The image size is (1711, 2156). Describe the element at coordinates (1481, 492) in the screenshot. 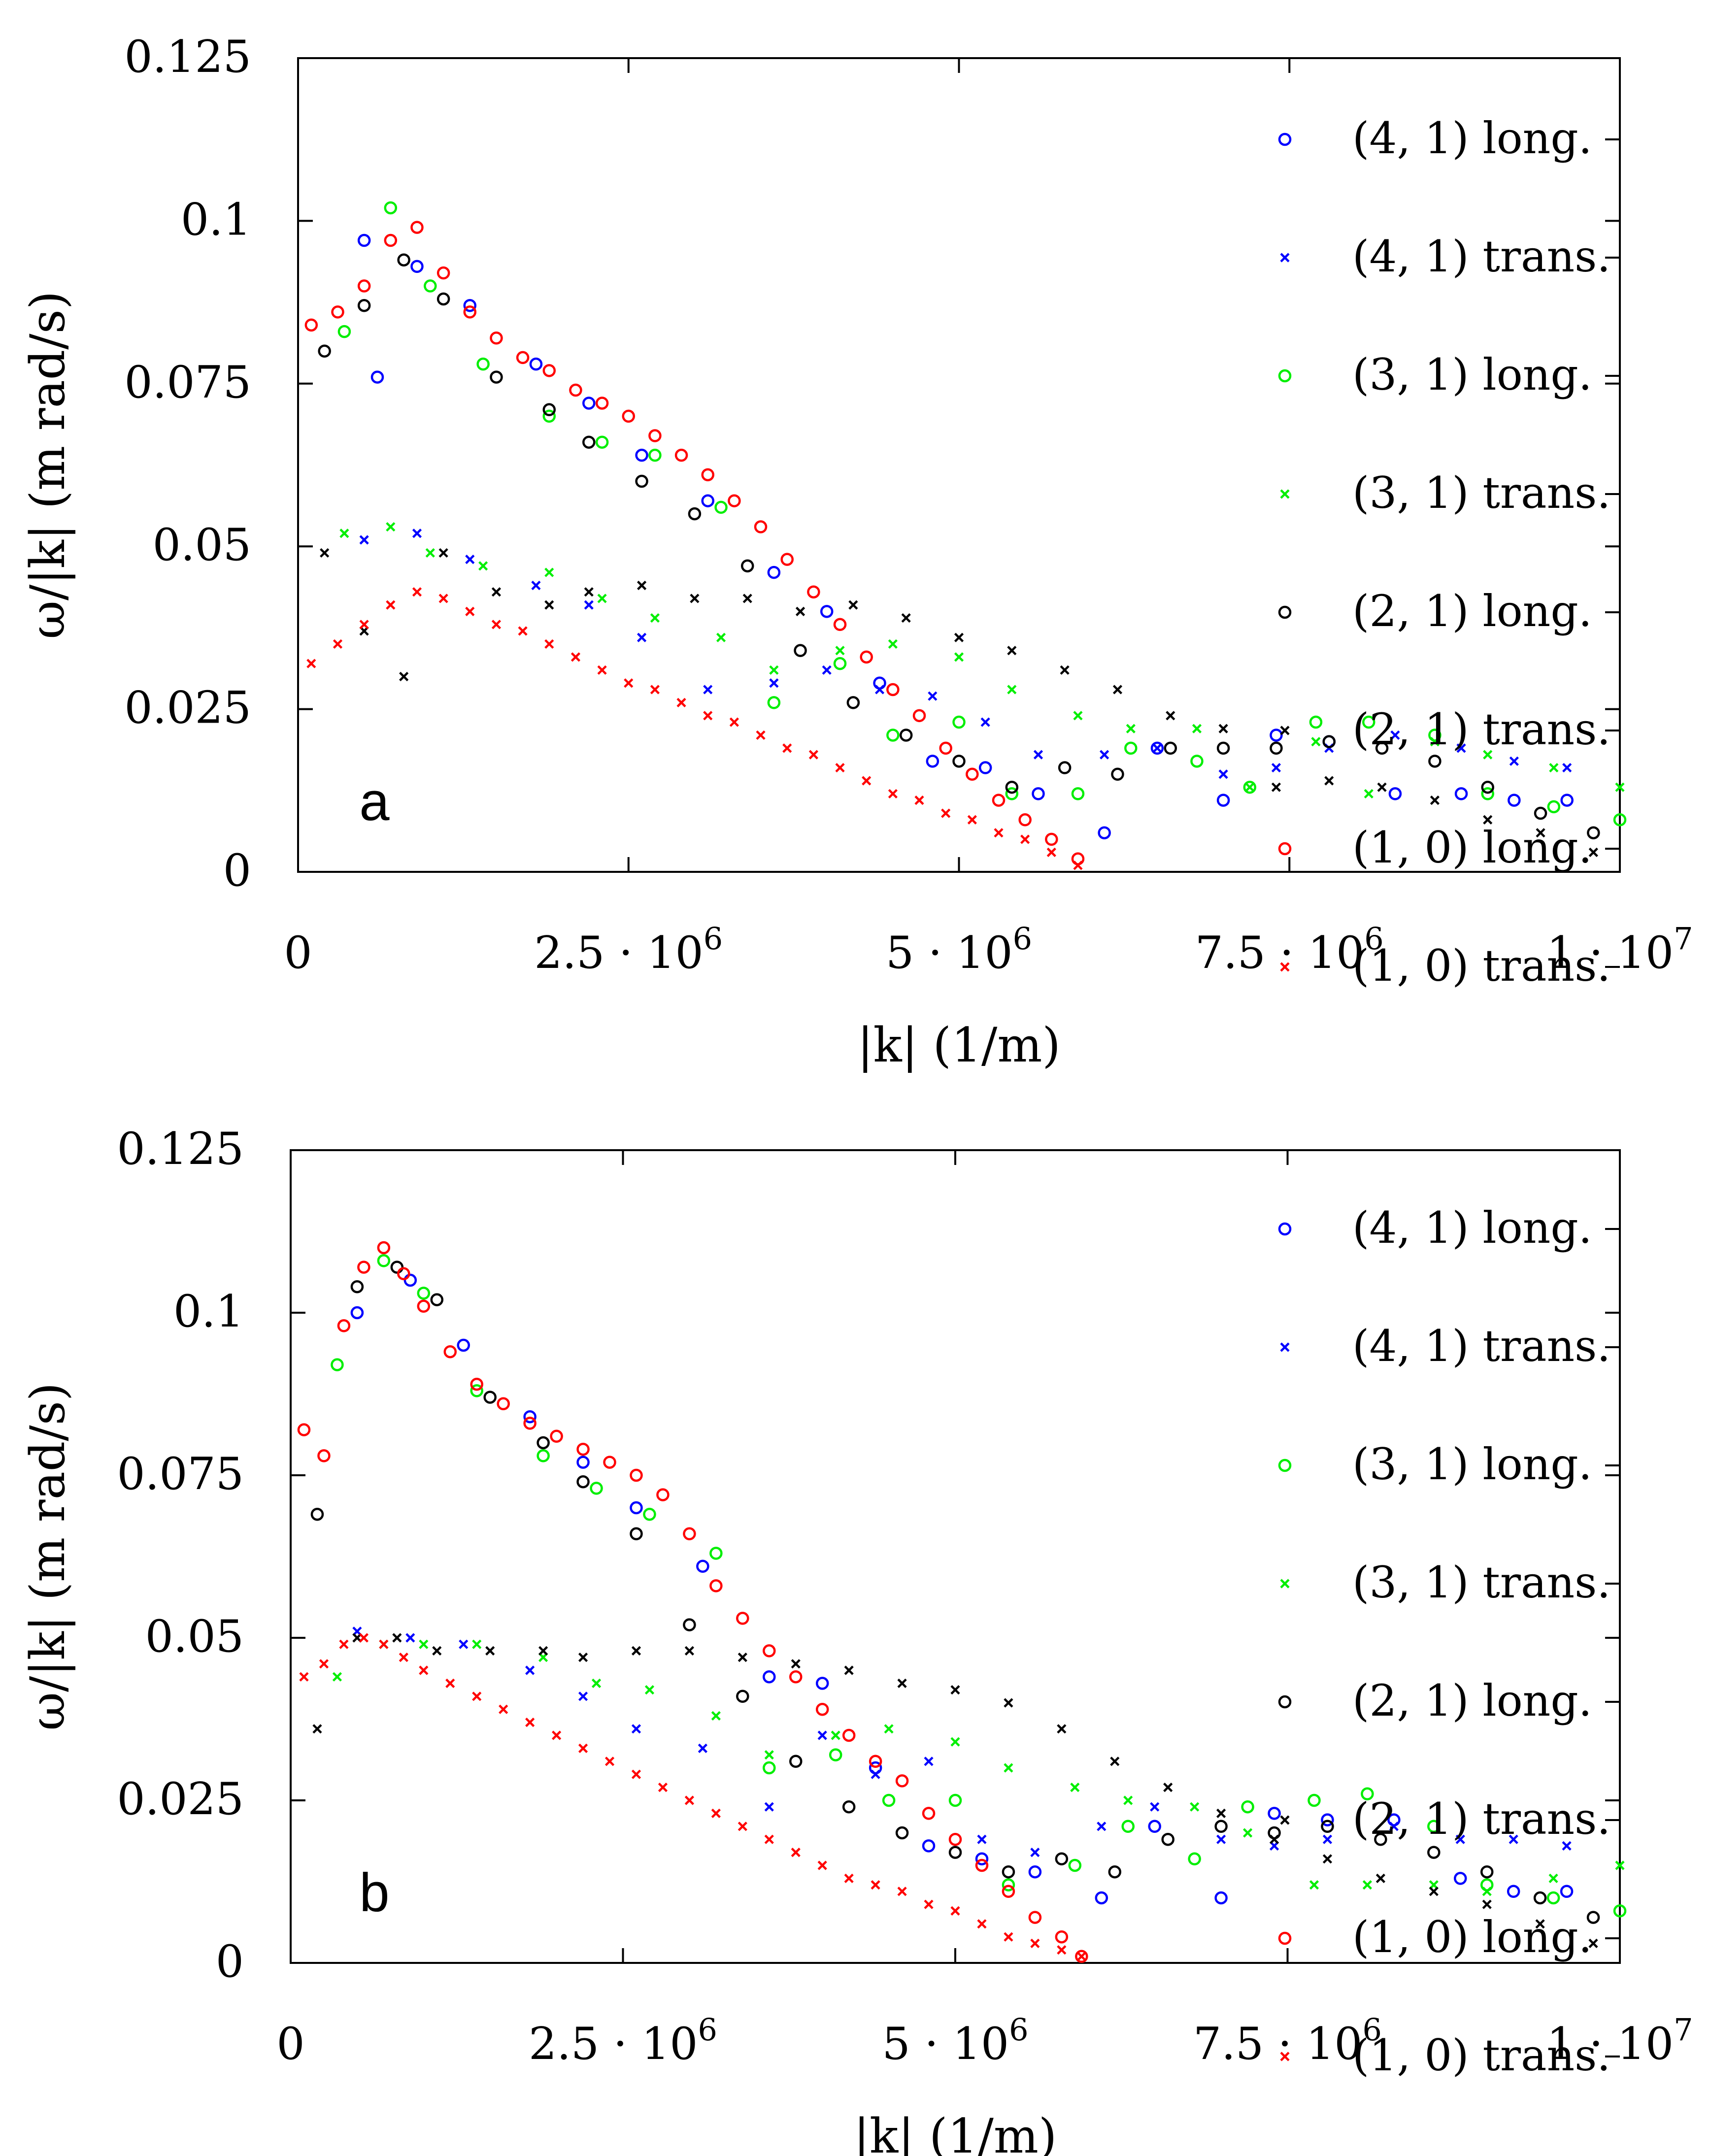

I see `legend-label: (3, 1) trans.` at that location.